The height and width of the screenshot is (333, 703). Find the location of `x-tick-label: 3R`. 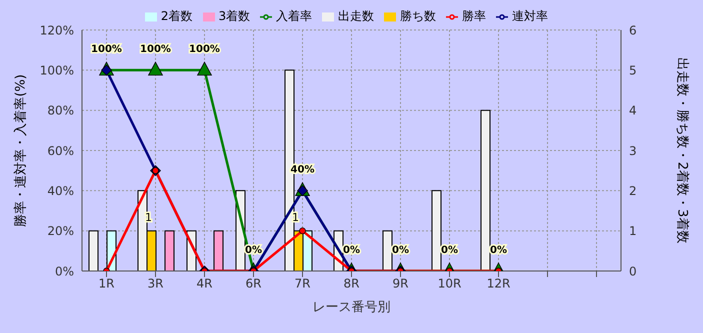

x-tick-label: 3R is located at coordinates (156, 283).